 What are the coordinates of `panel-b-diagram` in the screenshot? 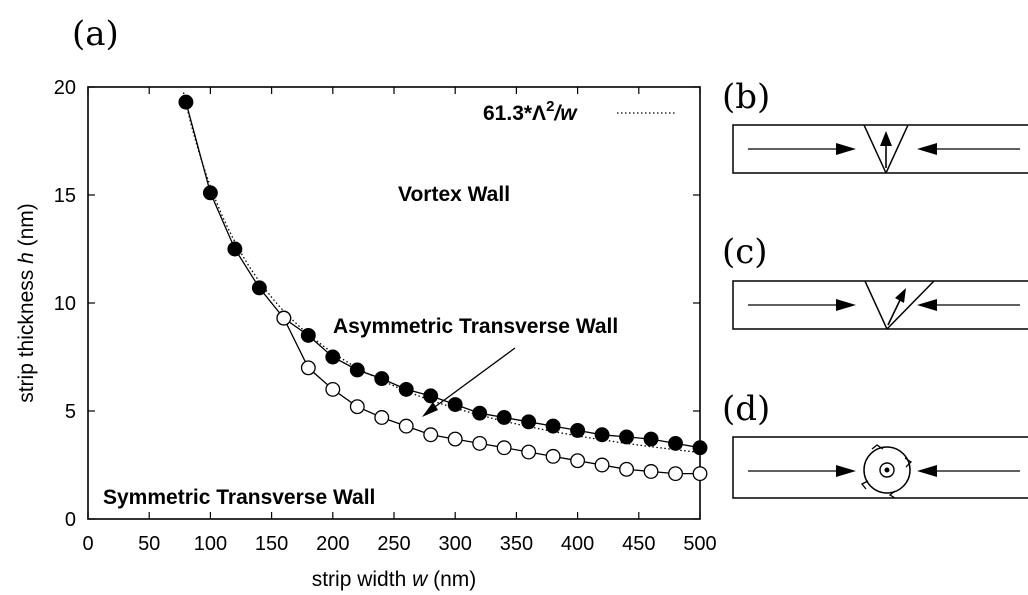 It's located at (880, 149).